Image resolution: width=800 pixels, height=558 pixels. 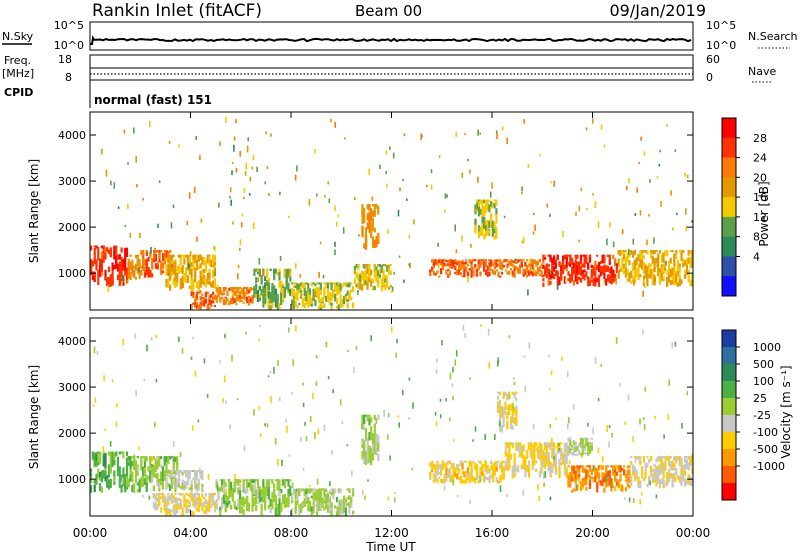 What do you see at coordinates (729, 339) in the screenshot?
I see `colorbar-swatch` at bounding box center [729, 339].